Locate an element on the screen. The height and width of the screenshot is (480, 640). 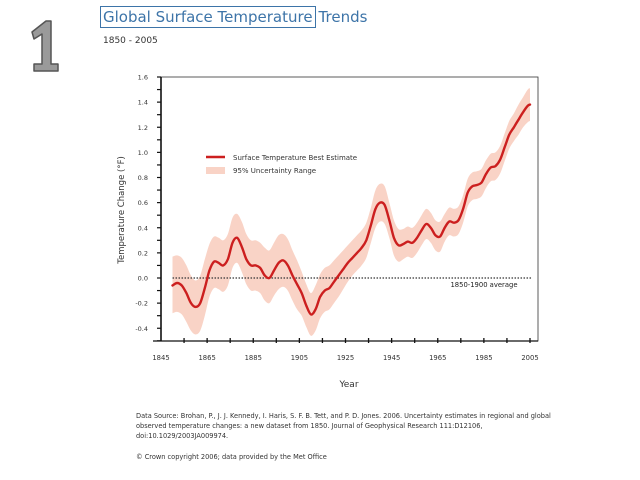
y-tick-label: 1.6 is located at coordinates (143, 78).